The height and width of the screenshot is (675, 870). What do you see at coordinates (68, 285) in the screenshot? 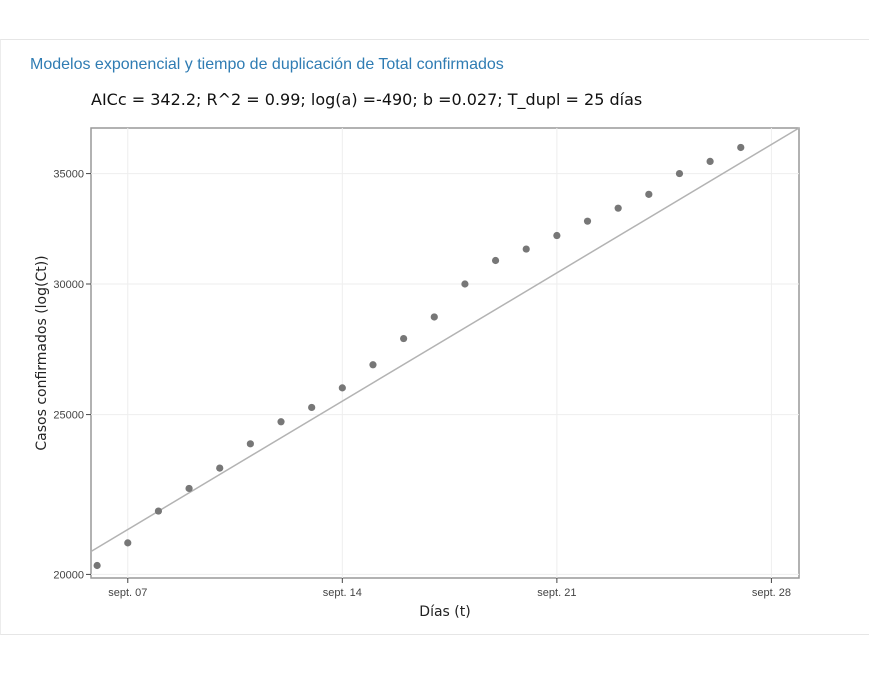
I see `y-tick-label: 30000` at bounding box center [68, 285].